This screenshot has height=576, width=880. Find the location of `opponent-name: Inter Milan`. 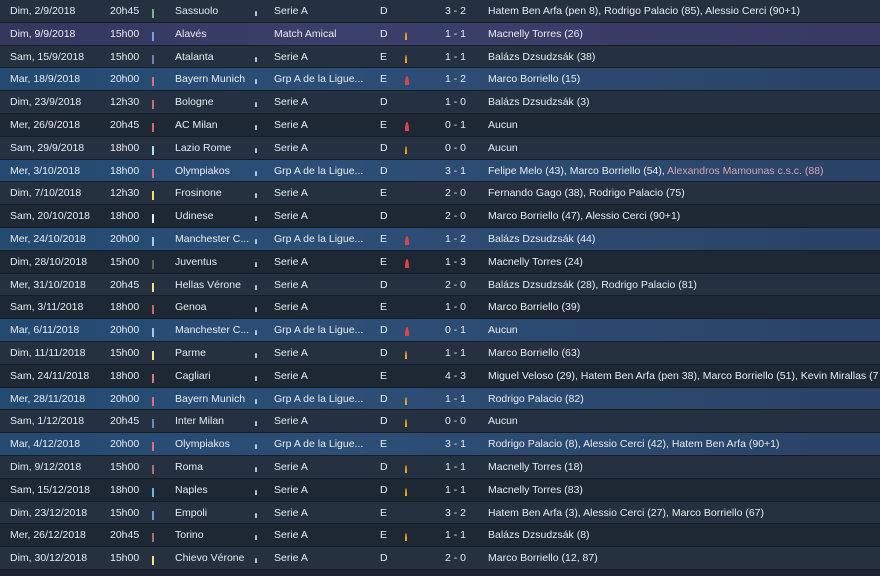

opponent-name: Inter Milan is located at coordinates (200, 421).